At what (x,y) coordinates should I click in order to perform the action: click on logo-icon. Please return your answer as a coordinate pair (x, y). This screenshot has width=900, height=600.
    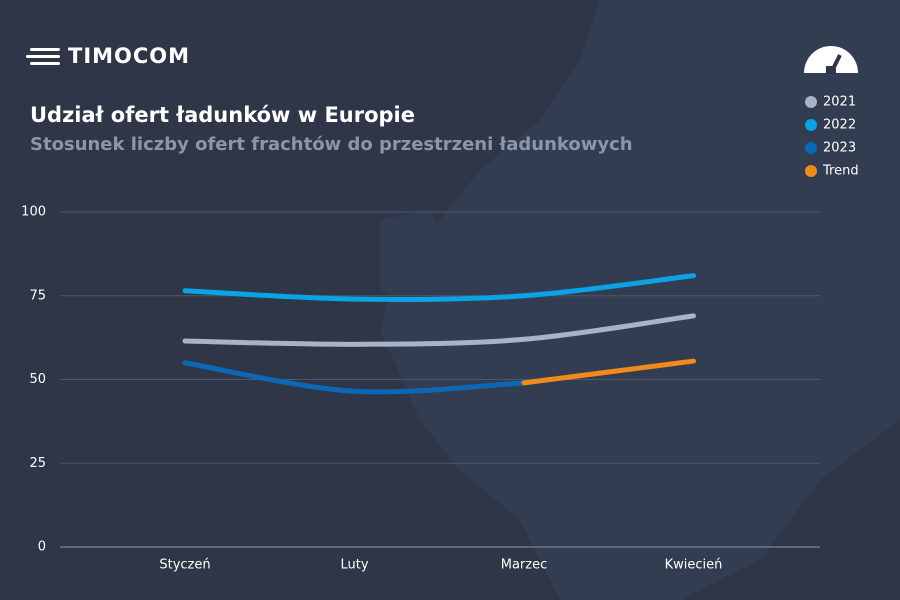
    Looking at the image, I should click on (43, 56).